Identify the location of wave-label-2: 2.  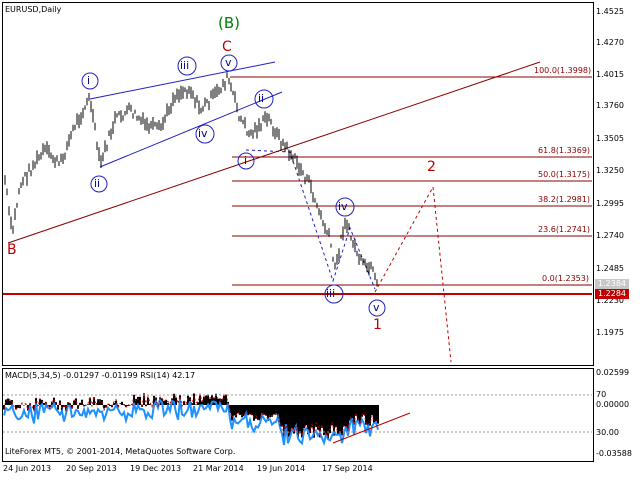
(431, 167).